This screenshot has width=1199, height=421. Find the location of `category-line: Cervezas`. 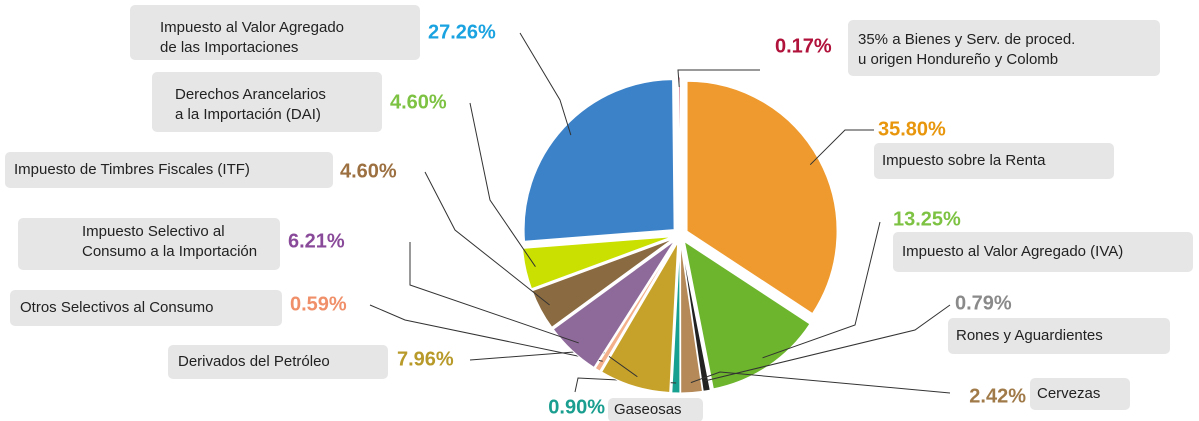

category-line: Cervezas is located at coordinates (1068, 393).